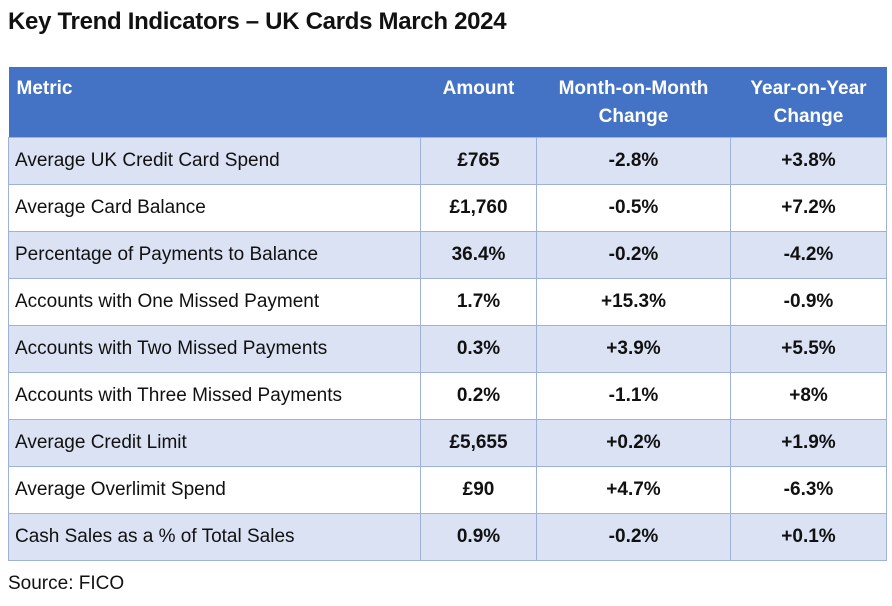 This screenshot has height=606, width=892. What do you see at coordinates (44, 88) in the screenshot?
I see `header-metric-line1: Metric` at bounding box center [44, 88].